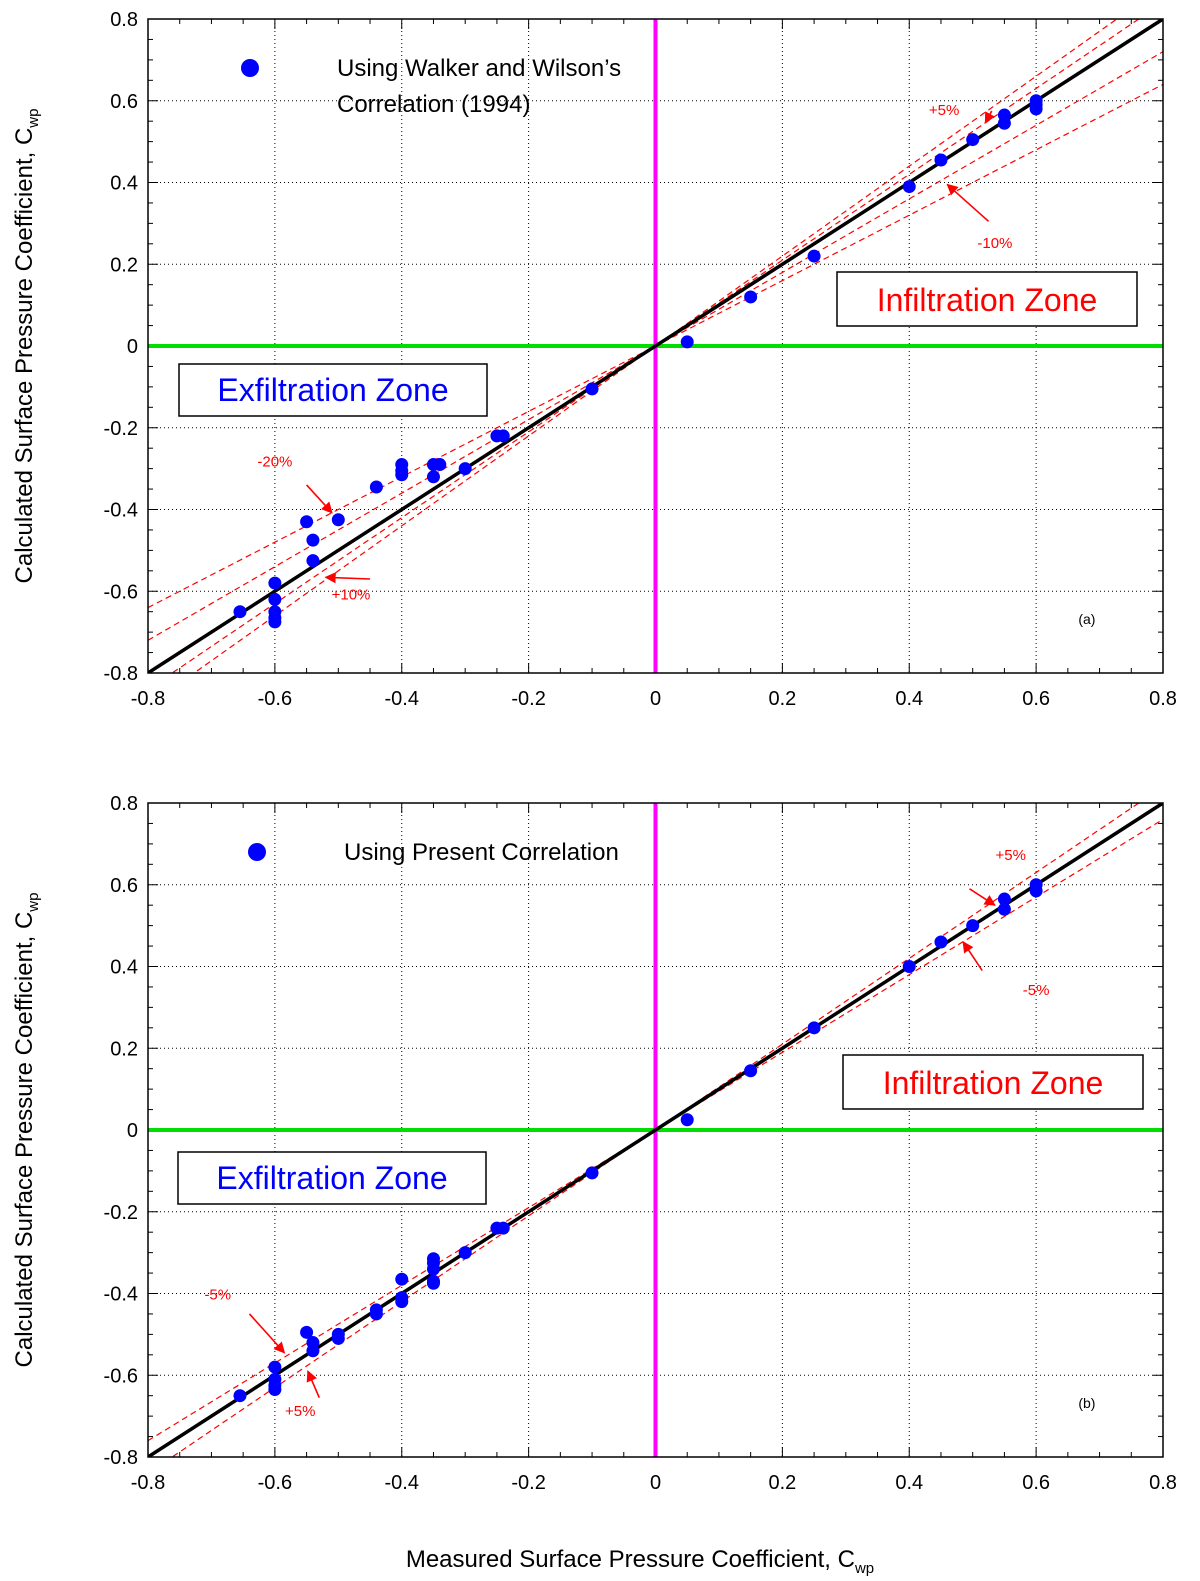 The height and width of the screenshot is (1581, 1200). Describe the element at coordinates (274, 462) in the screenshot. I see `error-bound-label: -20%` at that location.